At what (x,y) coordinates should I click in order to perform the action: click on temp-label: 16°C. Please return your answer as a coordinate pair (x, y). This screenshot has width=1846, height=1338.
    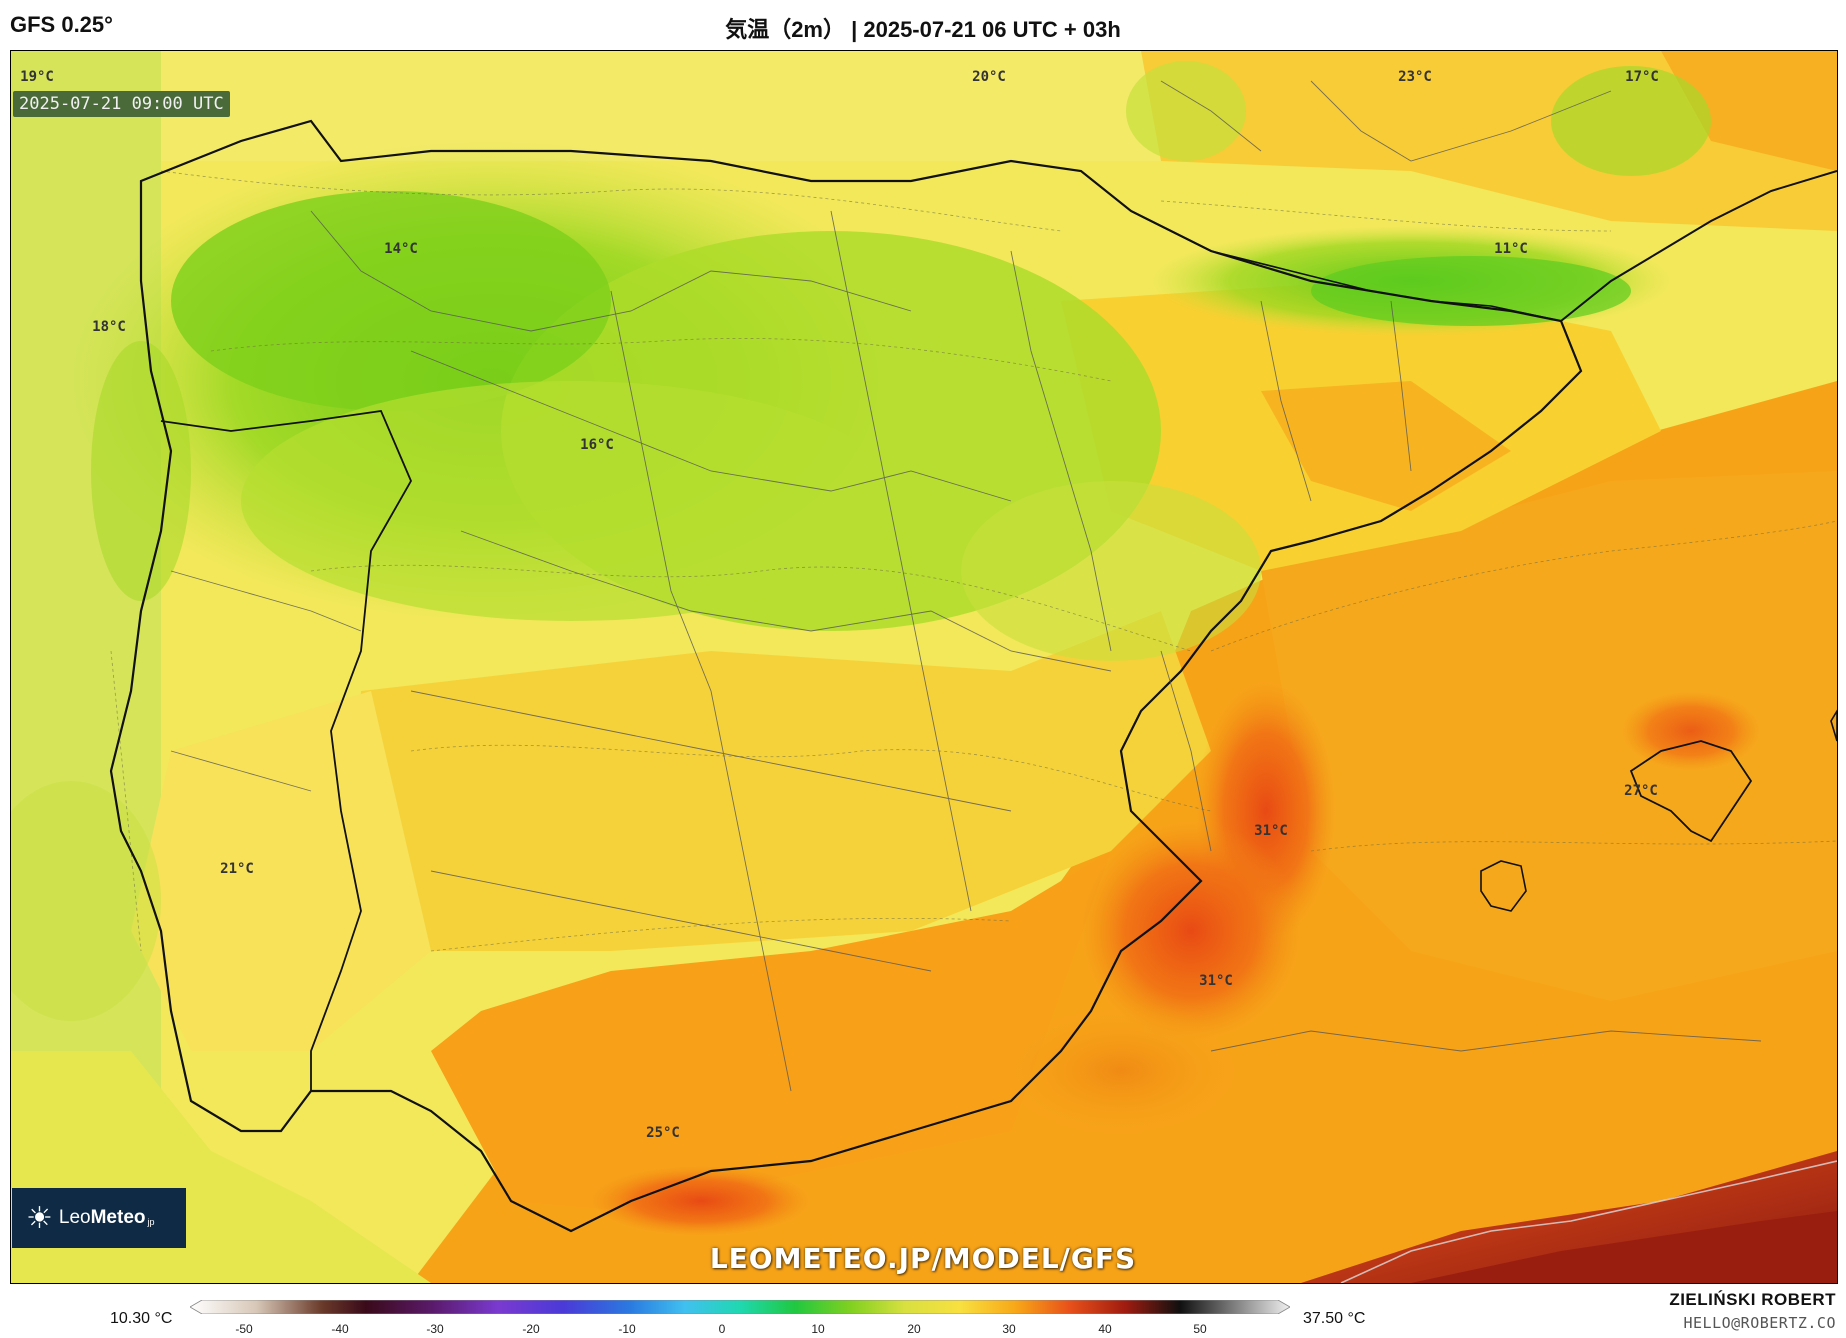
    Looking at the image, I should click on (597, 445).